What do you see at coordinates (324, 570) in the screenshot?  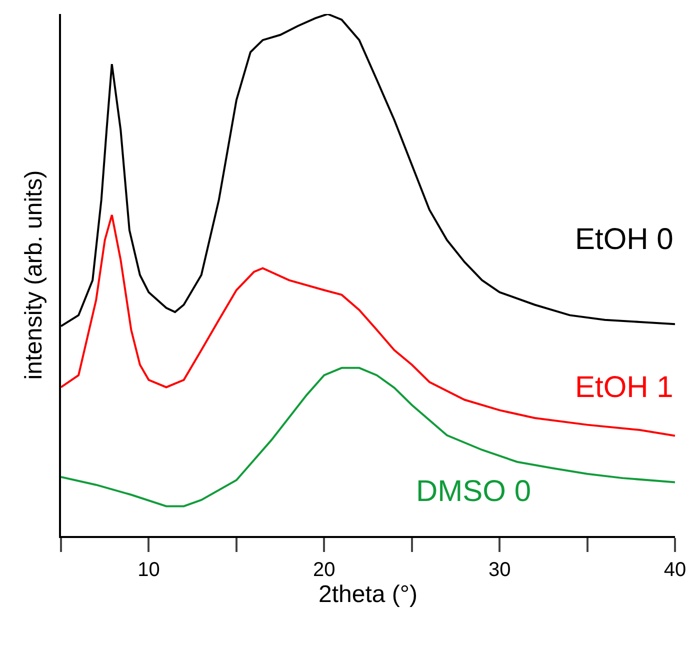 I see `x-tick-label: 20` at bounding box center [324, 570].